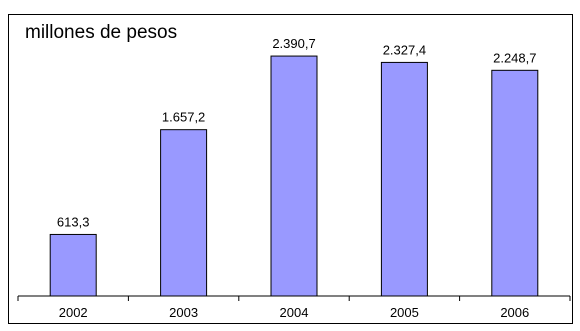  What do you see at coordinates (183, 312) in the screenshot?
I see `x-tick-label-2003: 2003` at bounding box center [183, 312].